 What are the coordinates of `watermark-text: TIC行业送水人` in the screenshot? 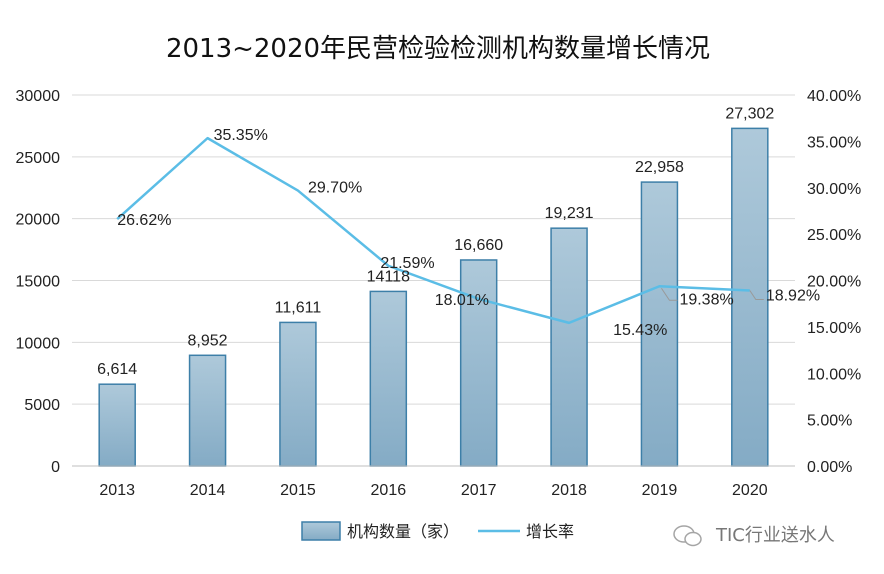 It's located at (775, 535).